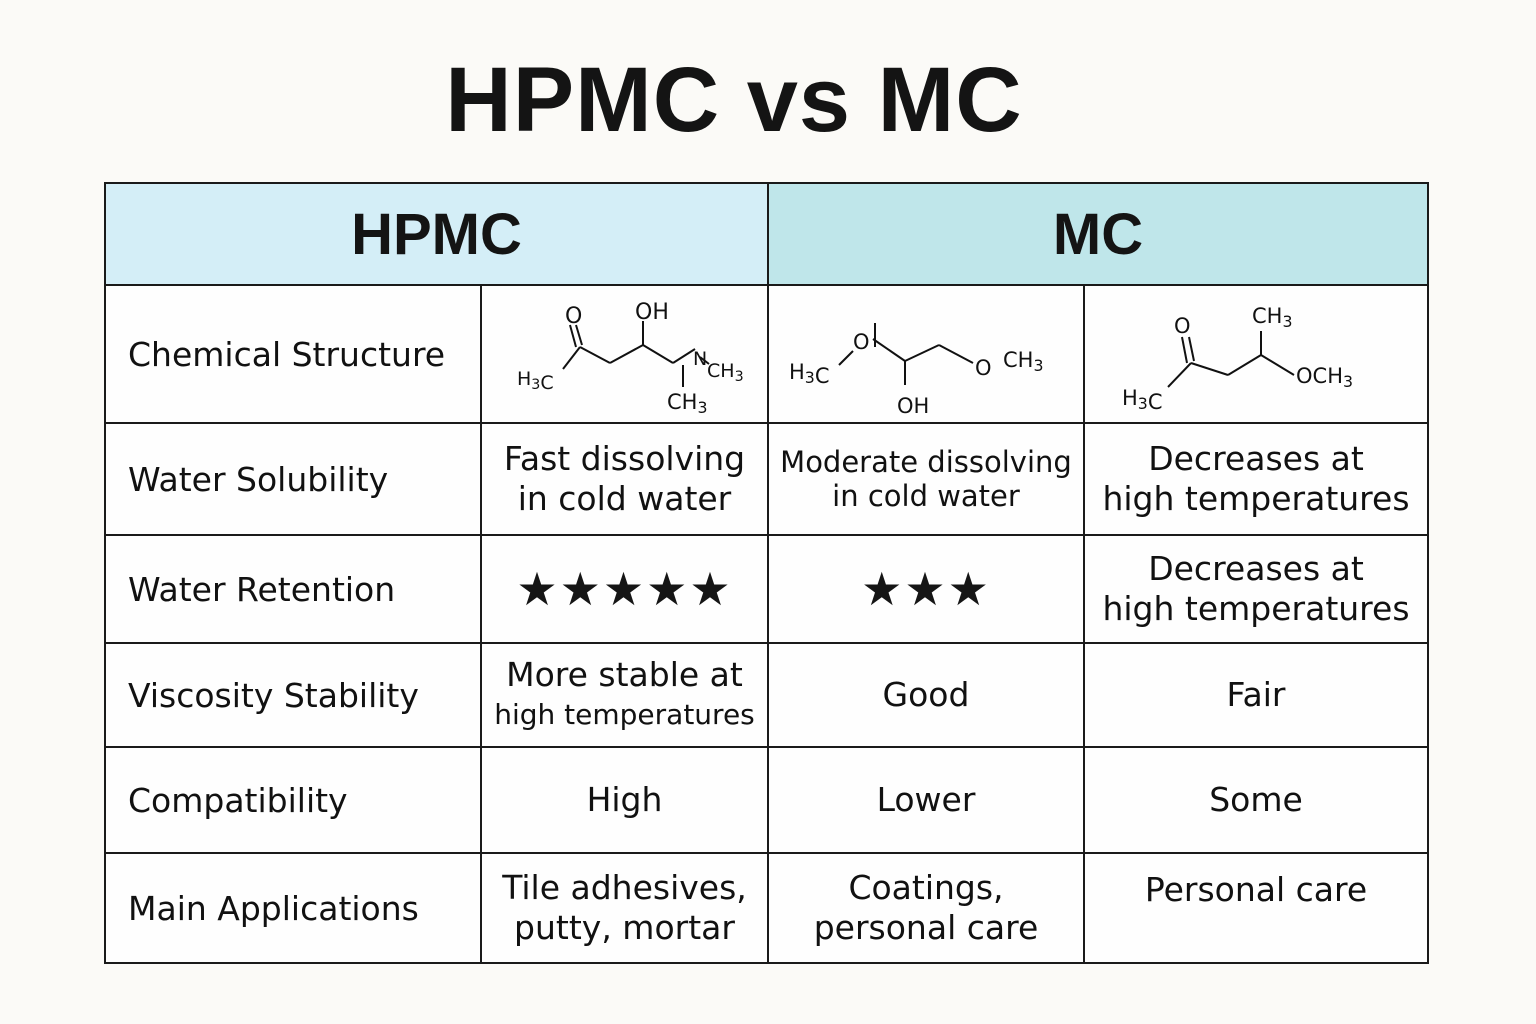 The image size is (1536, 1024). Describe the element at coordinates (1237, 359) in the screenshot. I see `mc-structure-diagram-2: O CH3 H3C OCH3` at that location.